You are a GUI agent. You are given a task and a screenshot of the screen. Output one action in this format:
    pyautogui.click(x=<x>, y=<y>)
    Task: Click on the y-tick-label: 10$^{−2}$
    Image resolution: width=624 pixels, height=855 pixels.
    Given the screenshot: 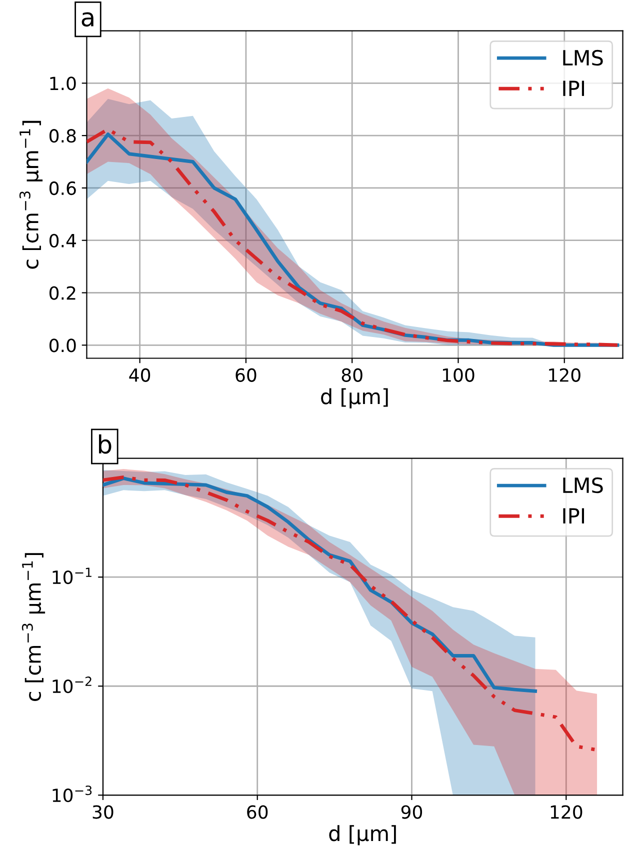 What is the action you would take?
    pyautogui.click(x=72, y=685)
    